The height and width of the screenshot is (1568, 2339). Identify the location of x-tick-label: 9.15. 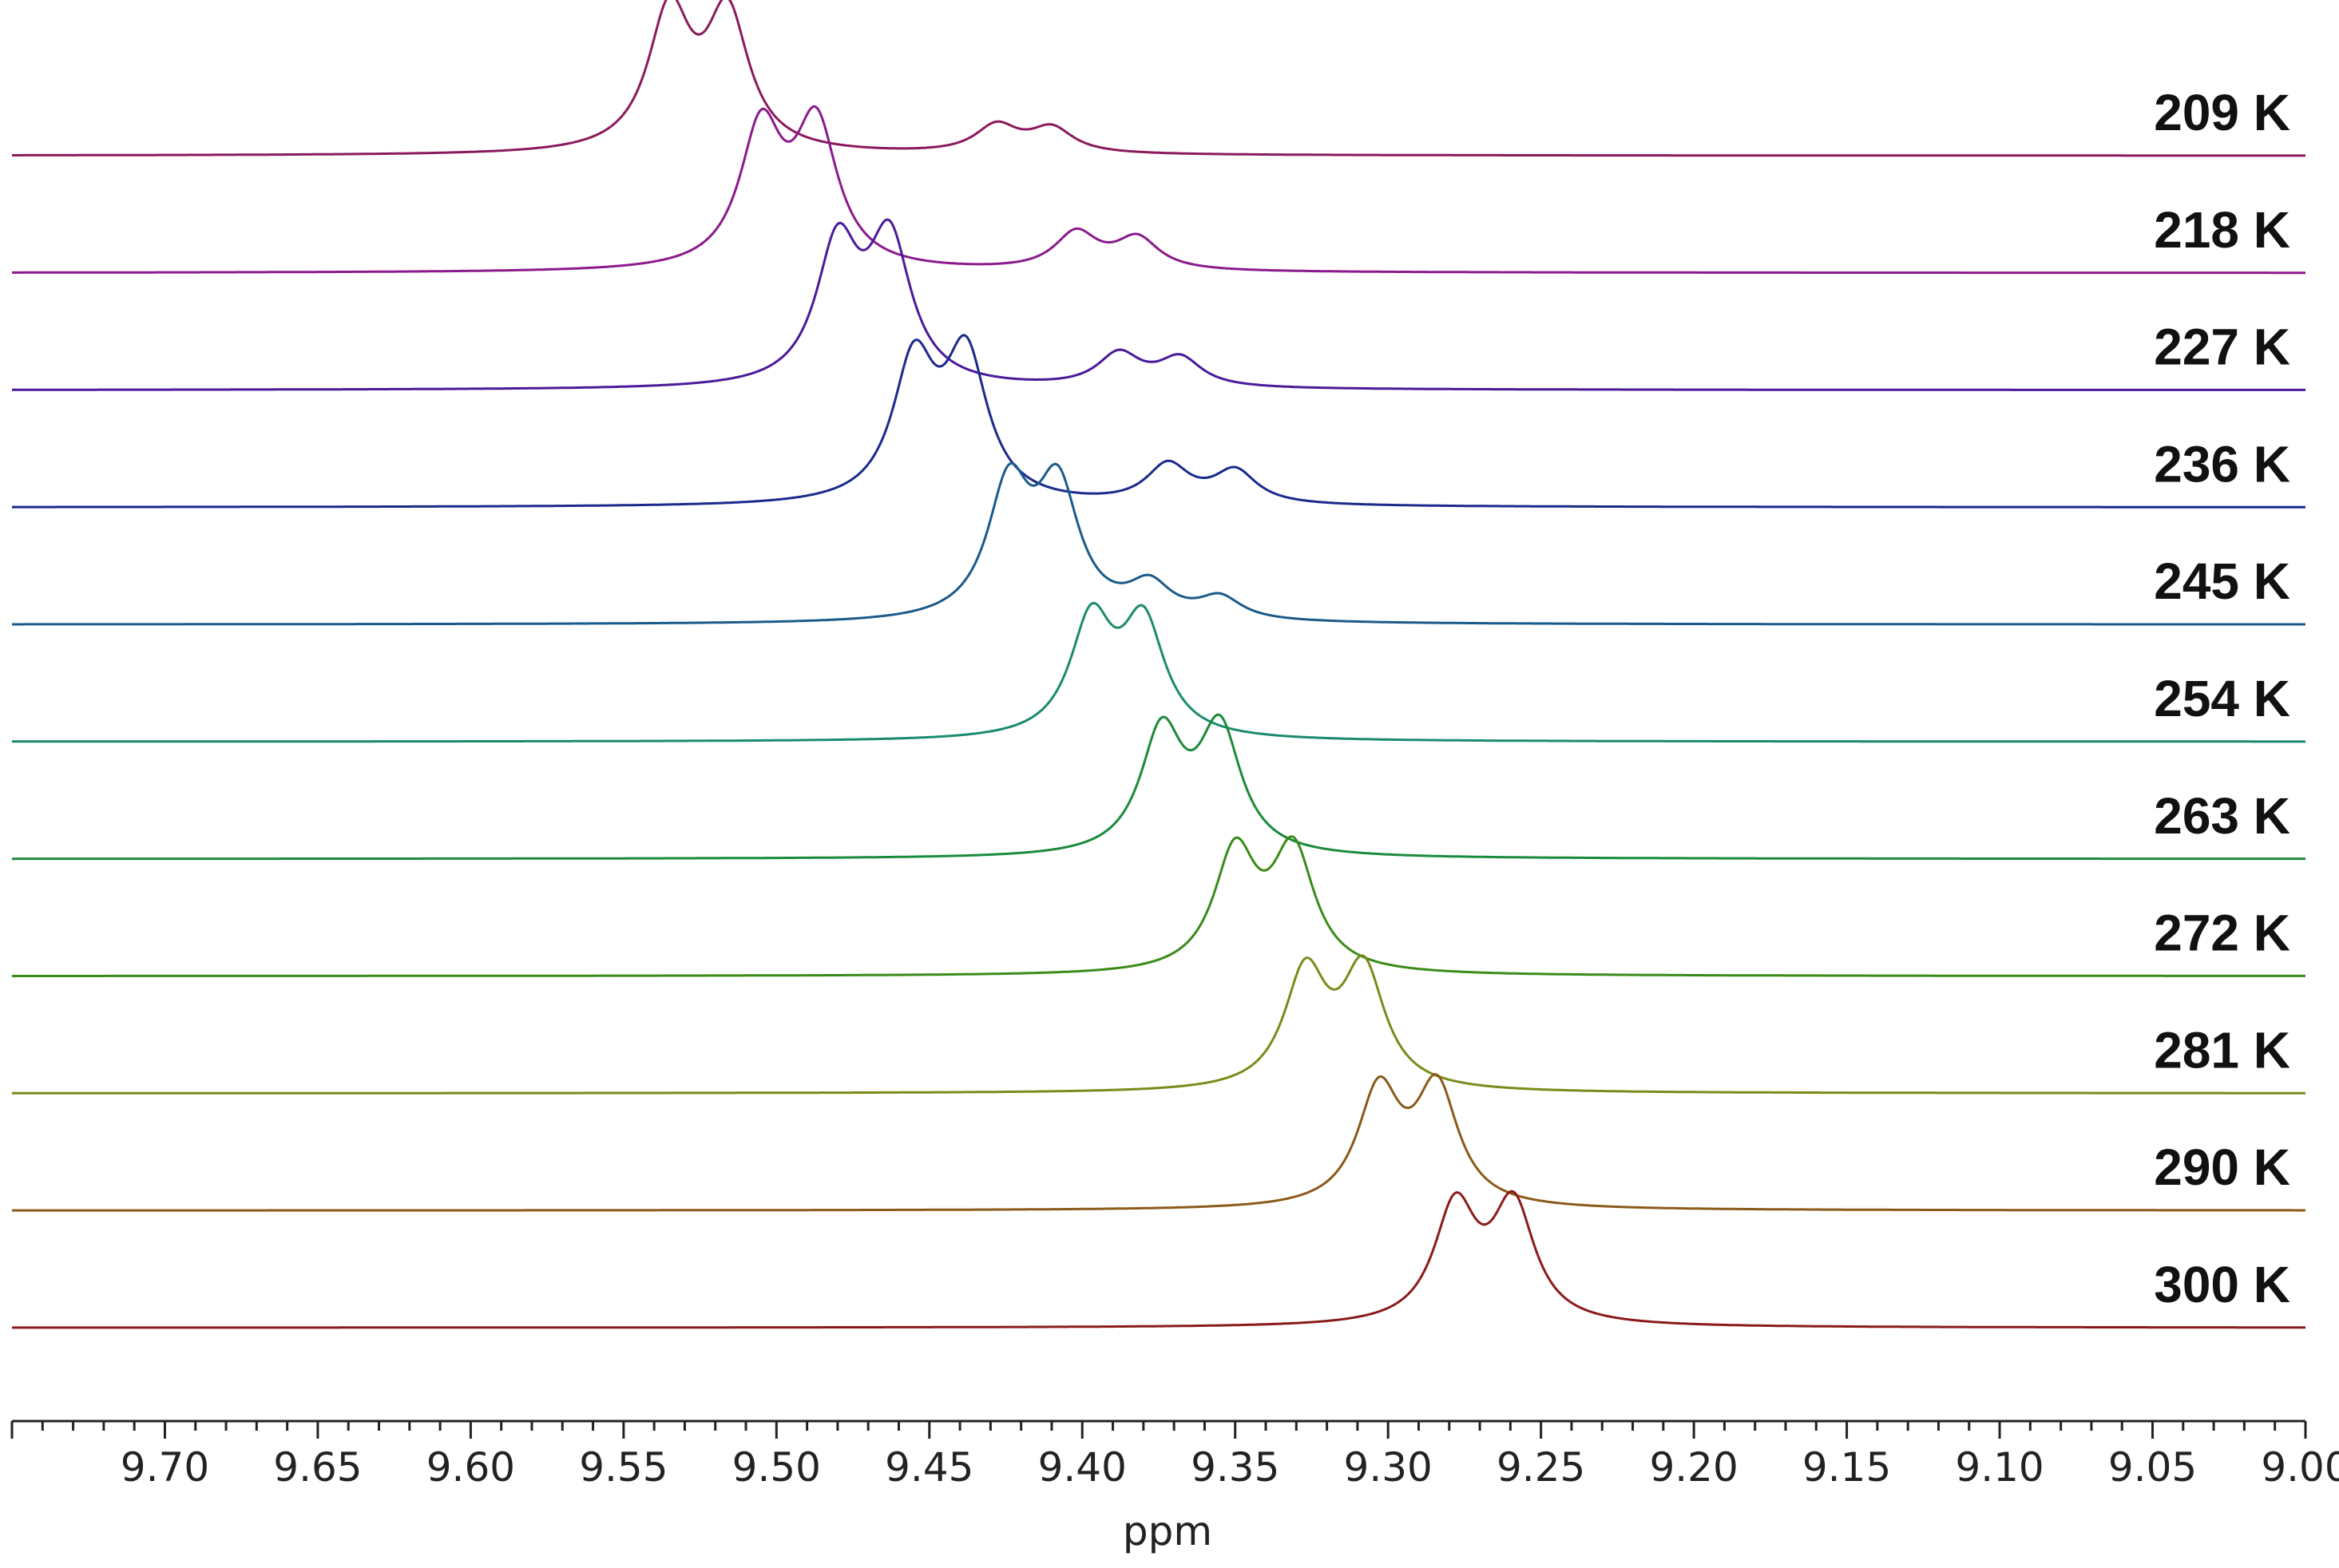
(1846, 1468).